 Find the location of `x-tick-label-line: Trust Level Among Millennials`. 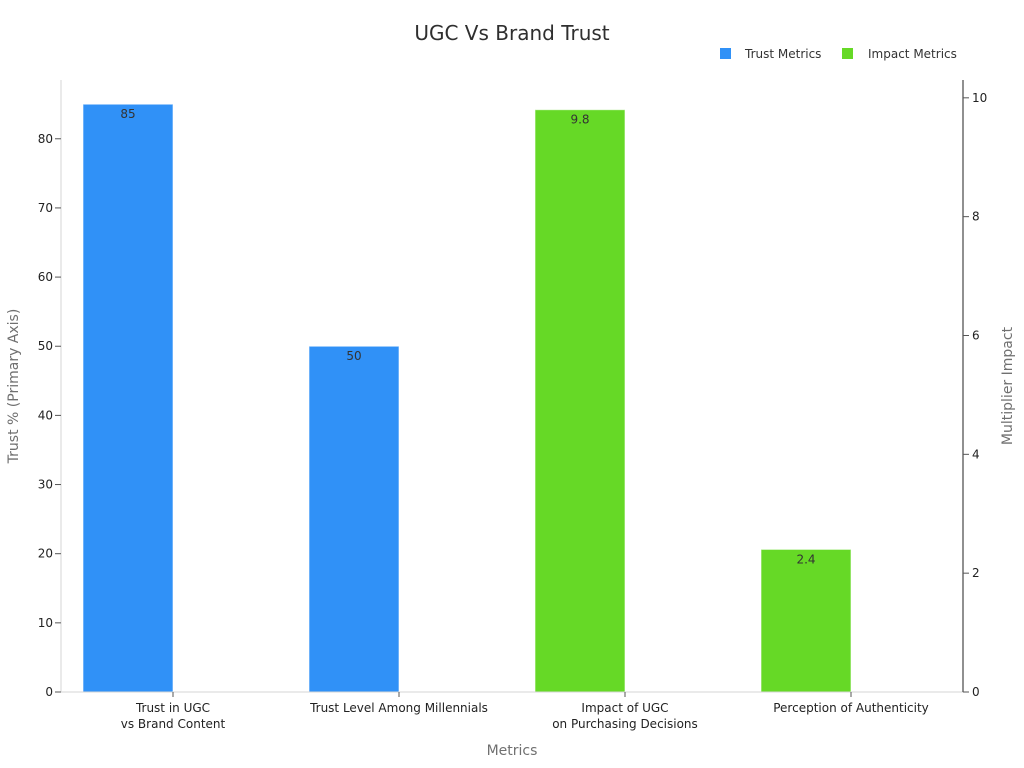

x-tick-label-line: Trust Level Among Millennials is located at coordinates (398, 708).